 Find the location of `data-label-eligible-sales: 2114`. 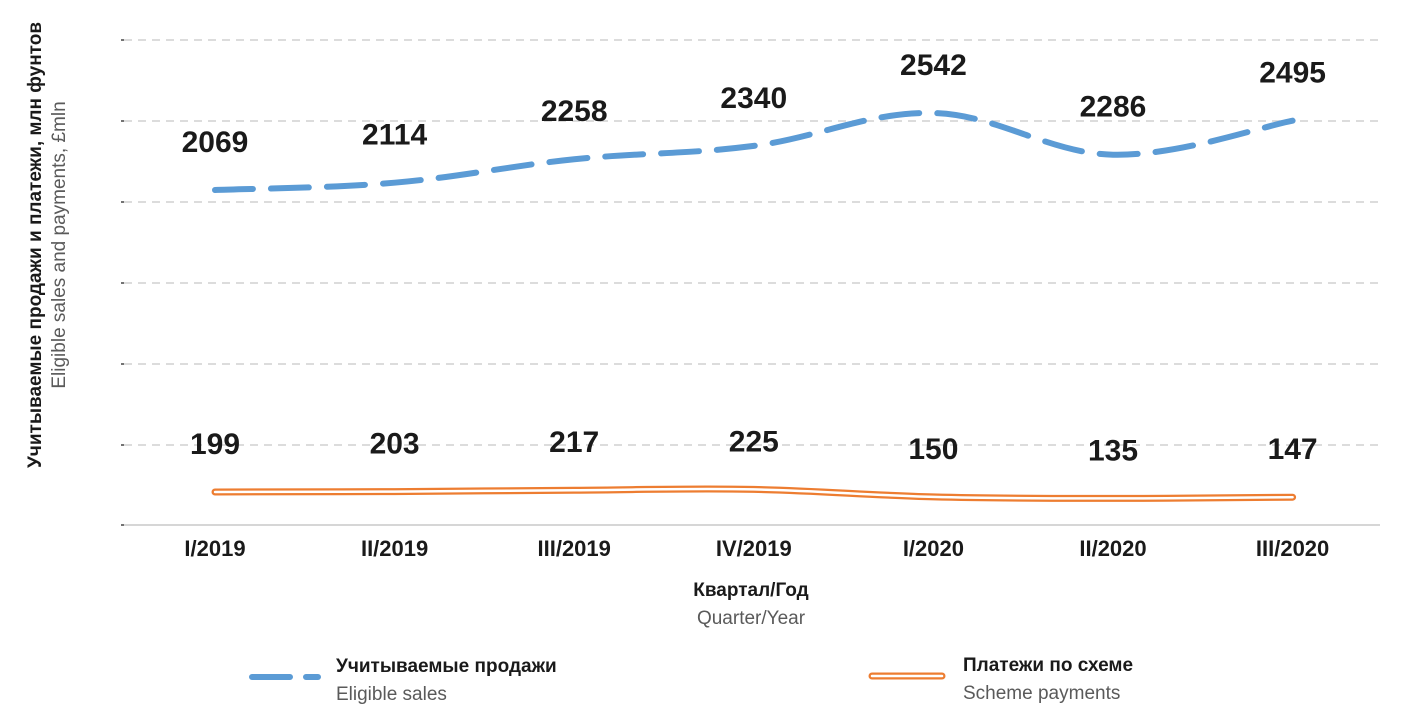

data-label-eligible-sales: 2114 is located at coordinates (394, 135).